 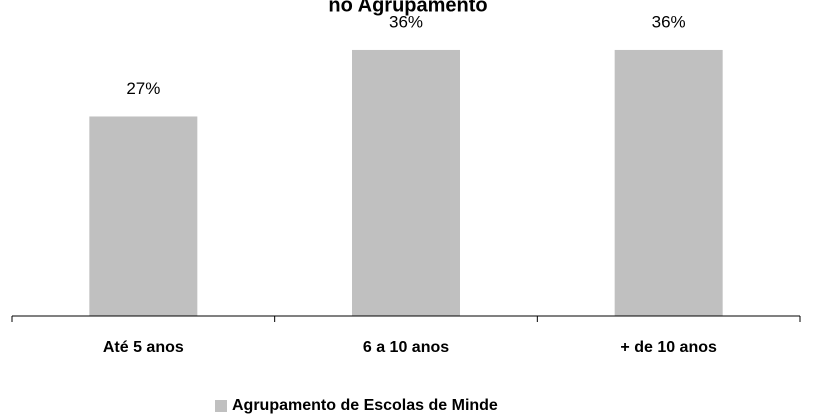 I want to click on legend-swatch, so click(x=221, y=406).